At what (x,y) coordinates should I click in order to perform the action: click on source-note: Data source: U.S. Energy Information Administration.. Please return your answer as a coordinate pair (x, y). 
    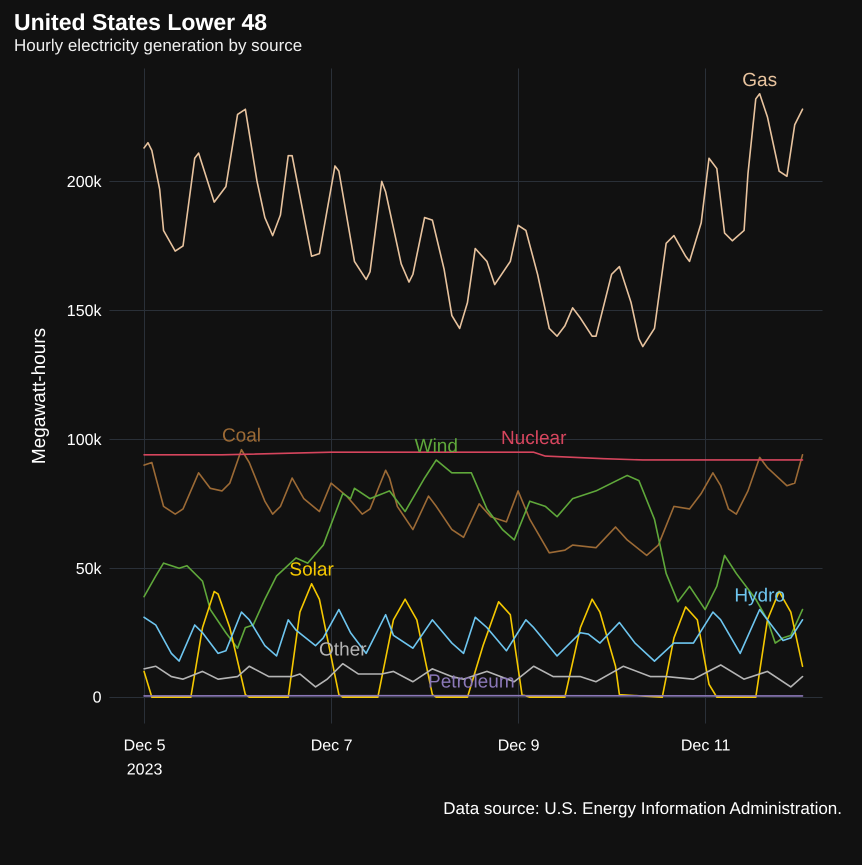
    Looking at the image, I should click on (642, 808).